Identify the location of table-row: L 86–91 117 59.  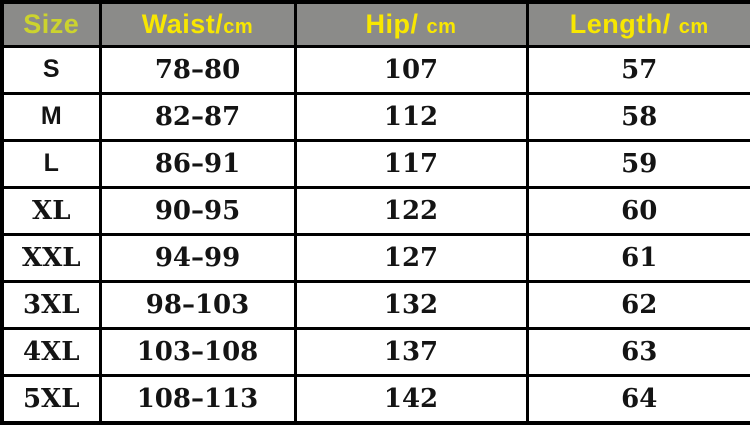
(375, 163).